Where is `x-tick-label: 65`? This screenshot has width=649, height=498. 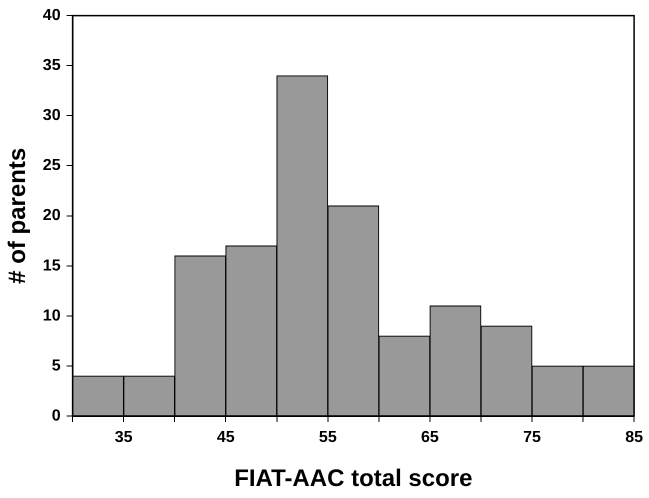 x-tick-label: 65 is located at coordinates (430, 437).